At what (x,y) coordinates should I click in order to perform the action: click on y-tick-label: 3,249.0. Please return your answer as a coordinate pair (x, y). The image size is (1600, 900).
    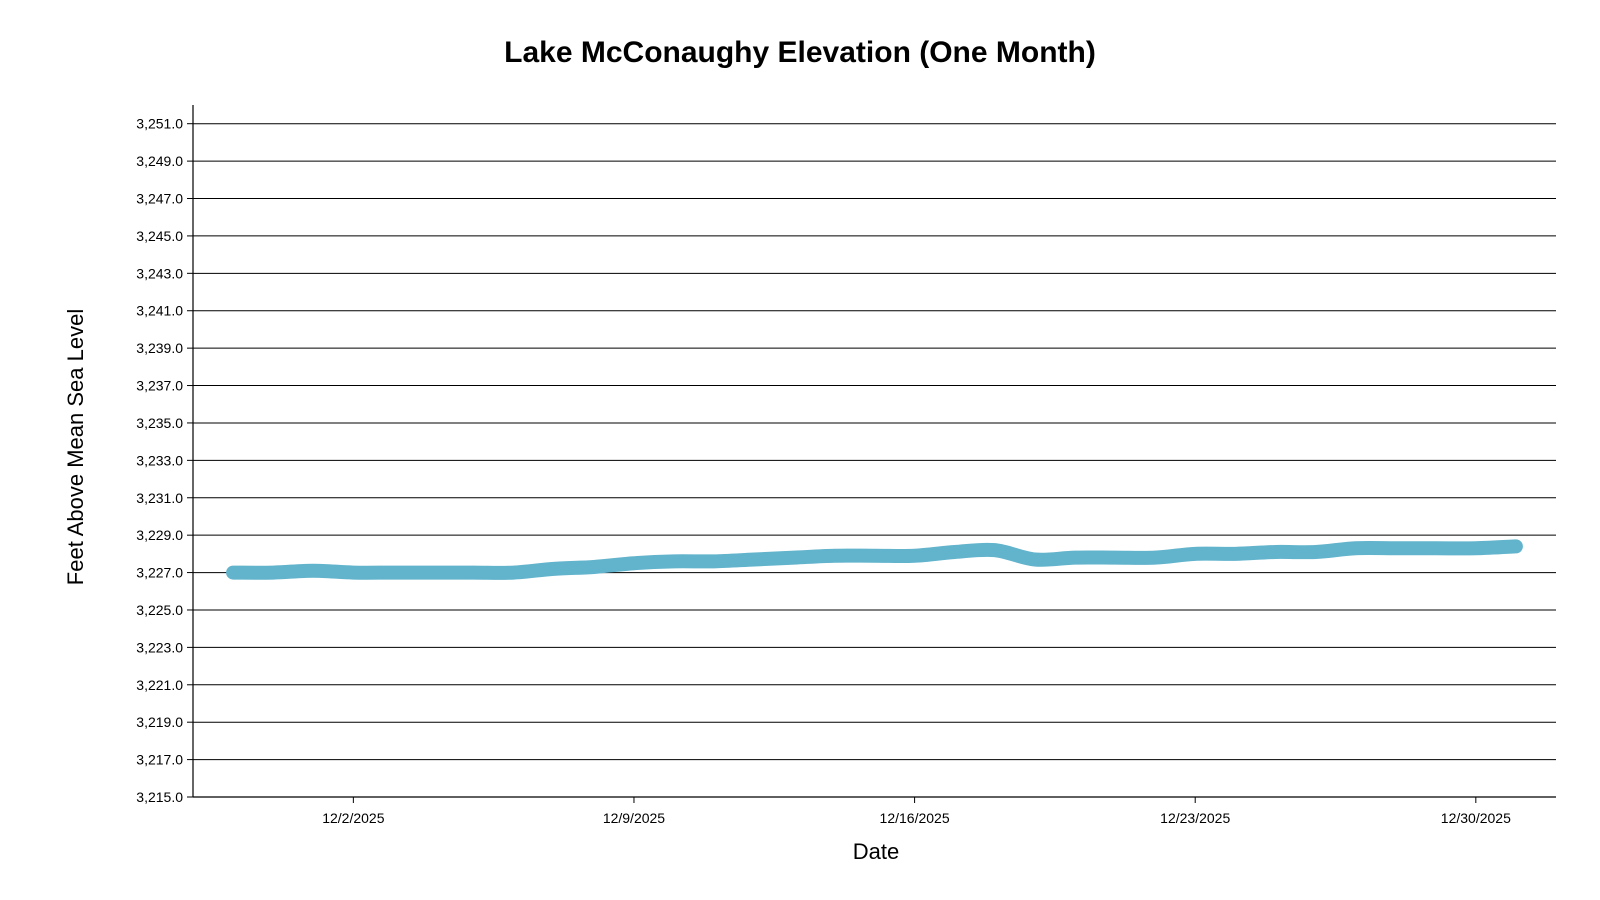
    Looking at the image, I should click on (159, 161).